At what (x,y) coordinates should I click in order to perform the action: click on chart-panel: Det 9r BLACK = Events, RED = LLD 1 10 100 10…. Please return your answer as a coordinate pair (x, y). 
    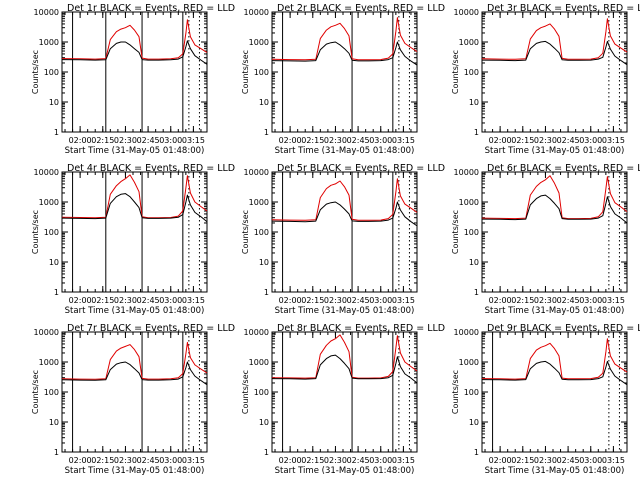
    Looking at the image, I should click on (545, 399).